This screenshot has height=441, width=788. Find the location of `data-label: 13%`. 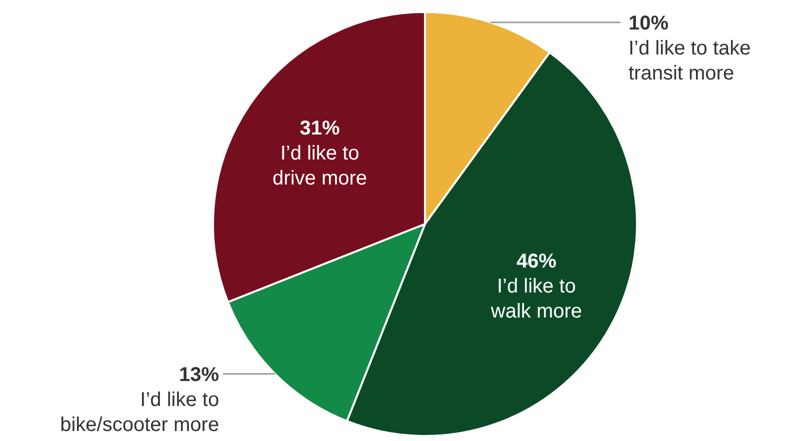

data-label: 13% is located at coordinates (199, 375).